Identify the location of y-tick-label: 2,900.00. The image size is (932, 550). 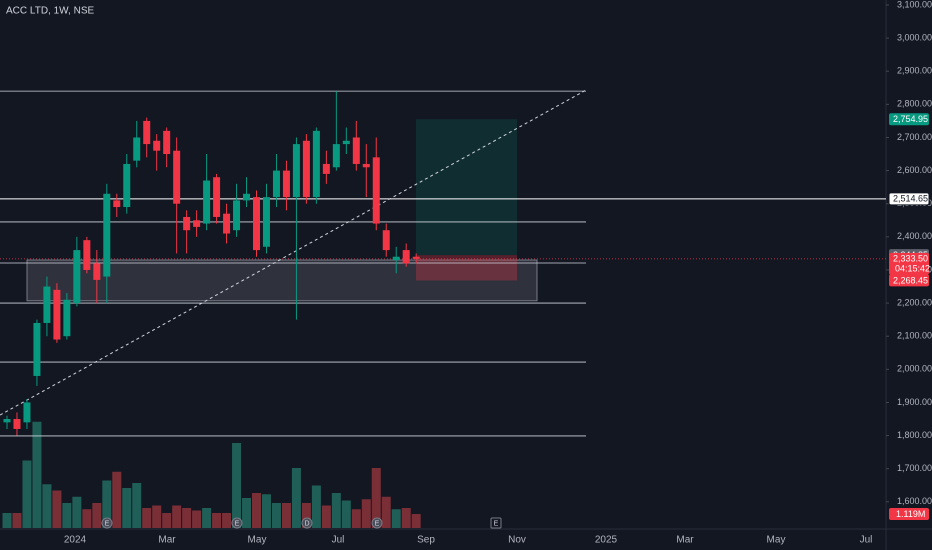
(914, 71).